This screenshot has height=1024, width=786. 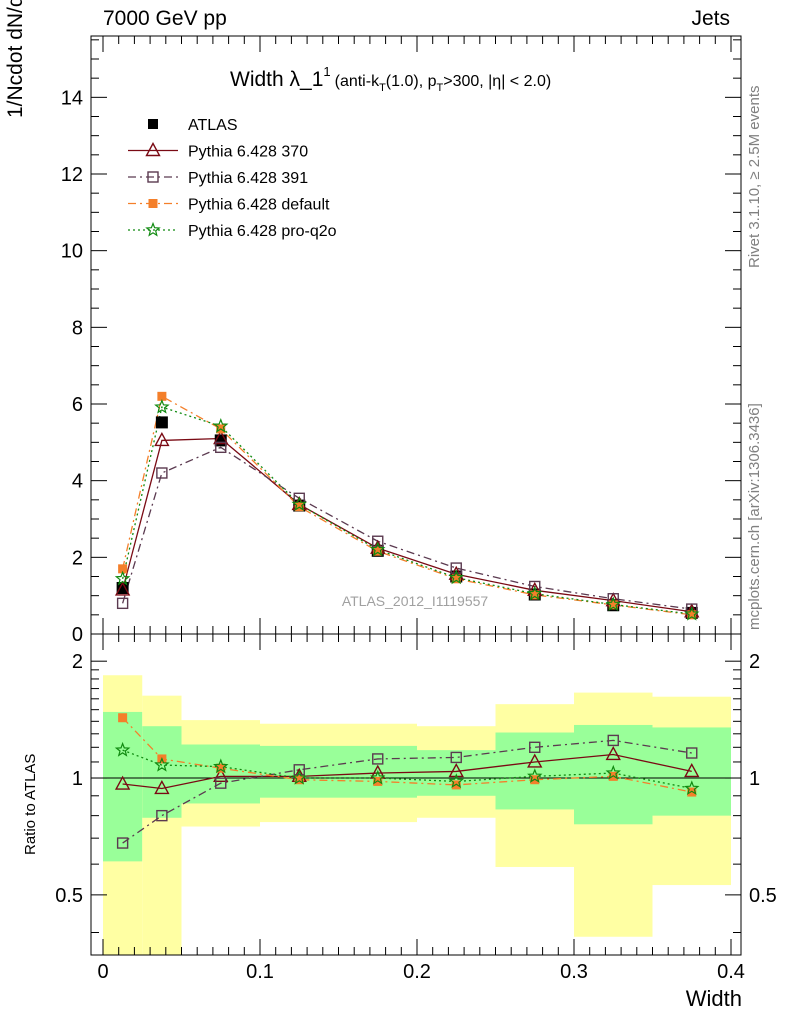 What do you see at coordinates (72, 252) in the screenshot?
I see `main-ytick-label: 10` at bounding box center [72, 252].